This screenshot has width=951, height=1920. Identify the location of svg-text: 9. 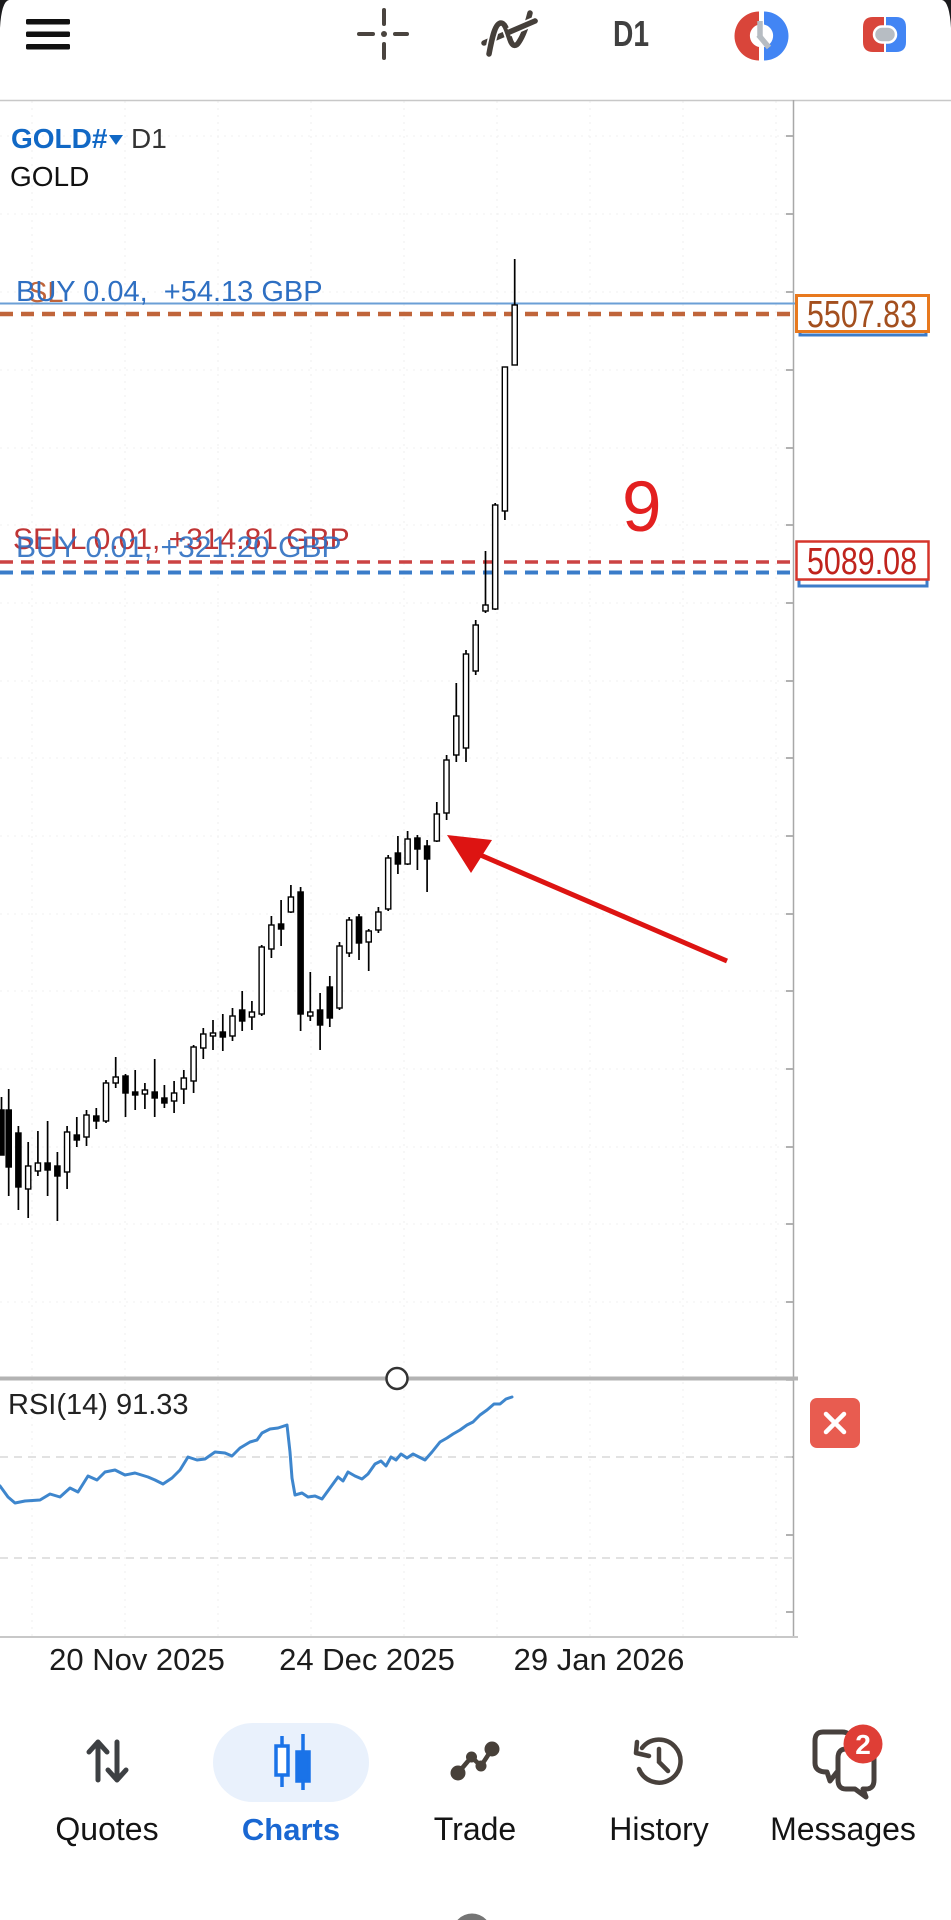
(642, 507).